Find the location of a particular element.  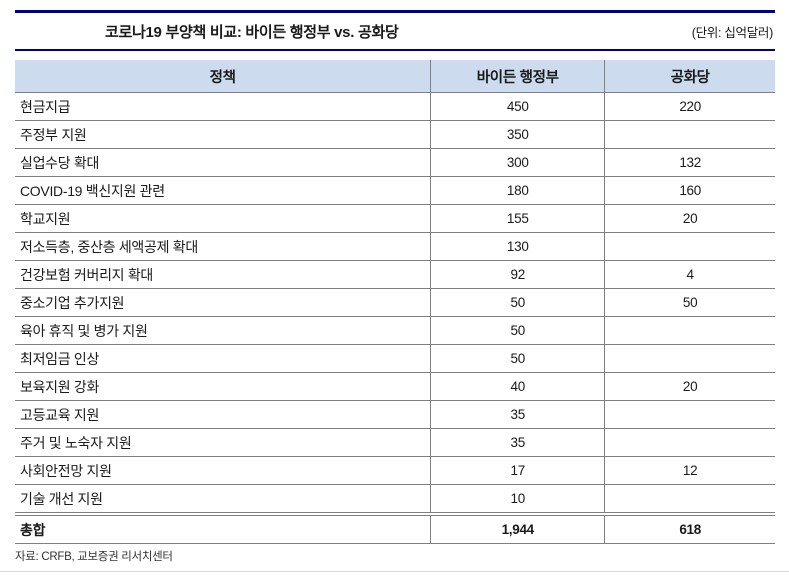

column-header-gop: 공화당 is located at coordinates (689, 76).